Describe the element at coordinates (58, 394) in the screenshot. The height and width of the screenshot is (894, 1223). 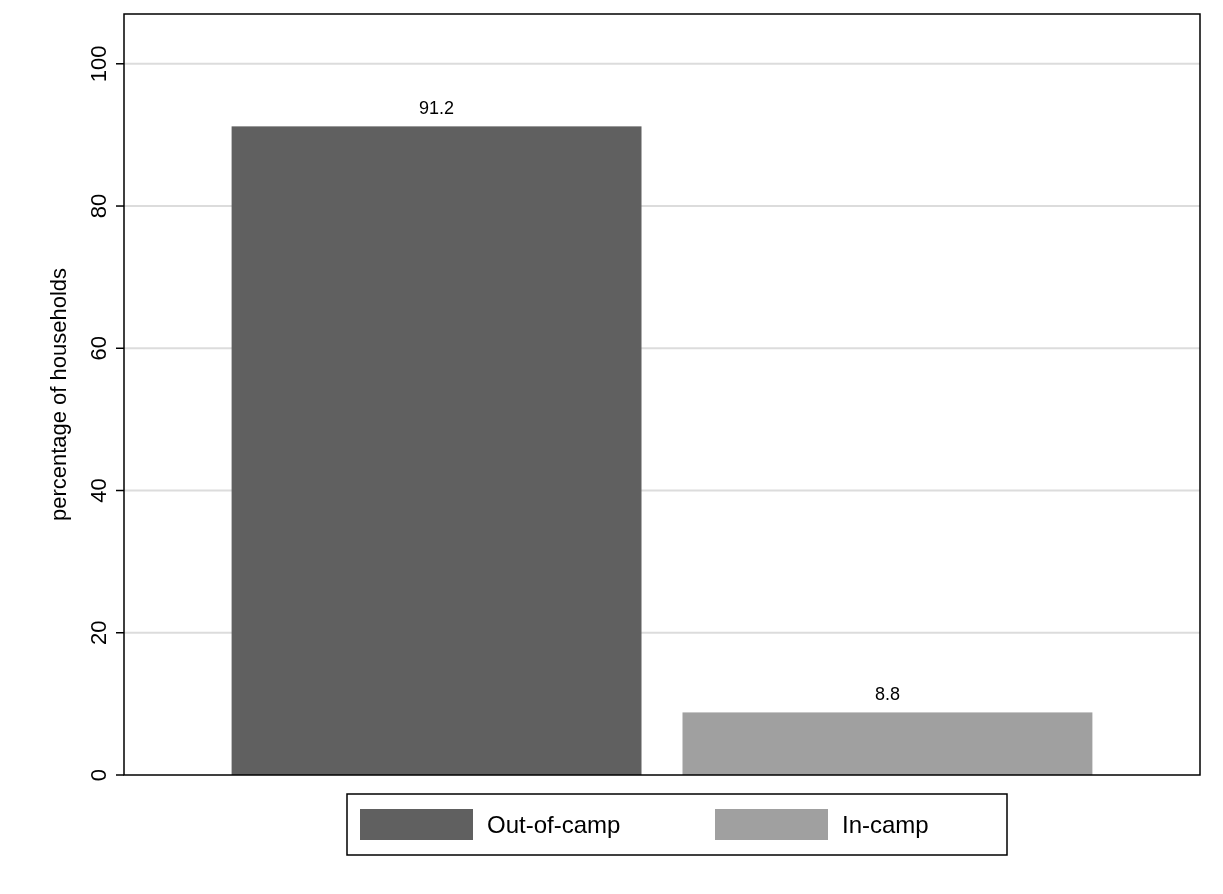
I see `y-axis-title: percentage of households` at that location.